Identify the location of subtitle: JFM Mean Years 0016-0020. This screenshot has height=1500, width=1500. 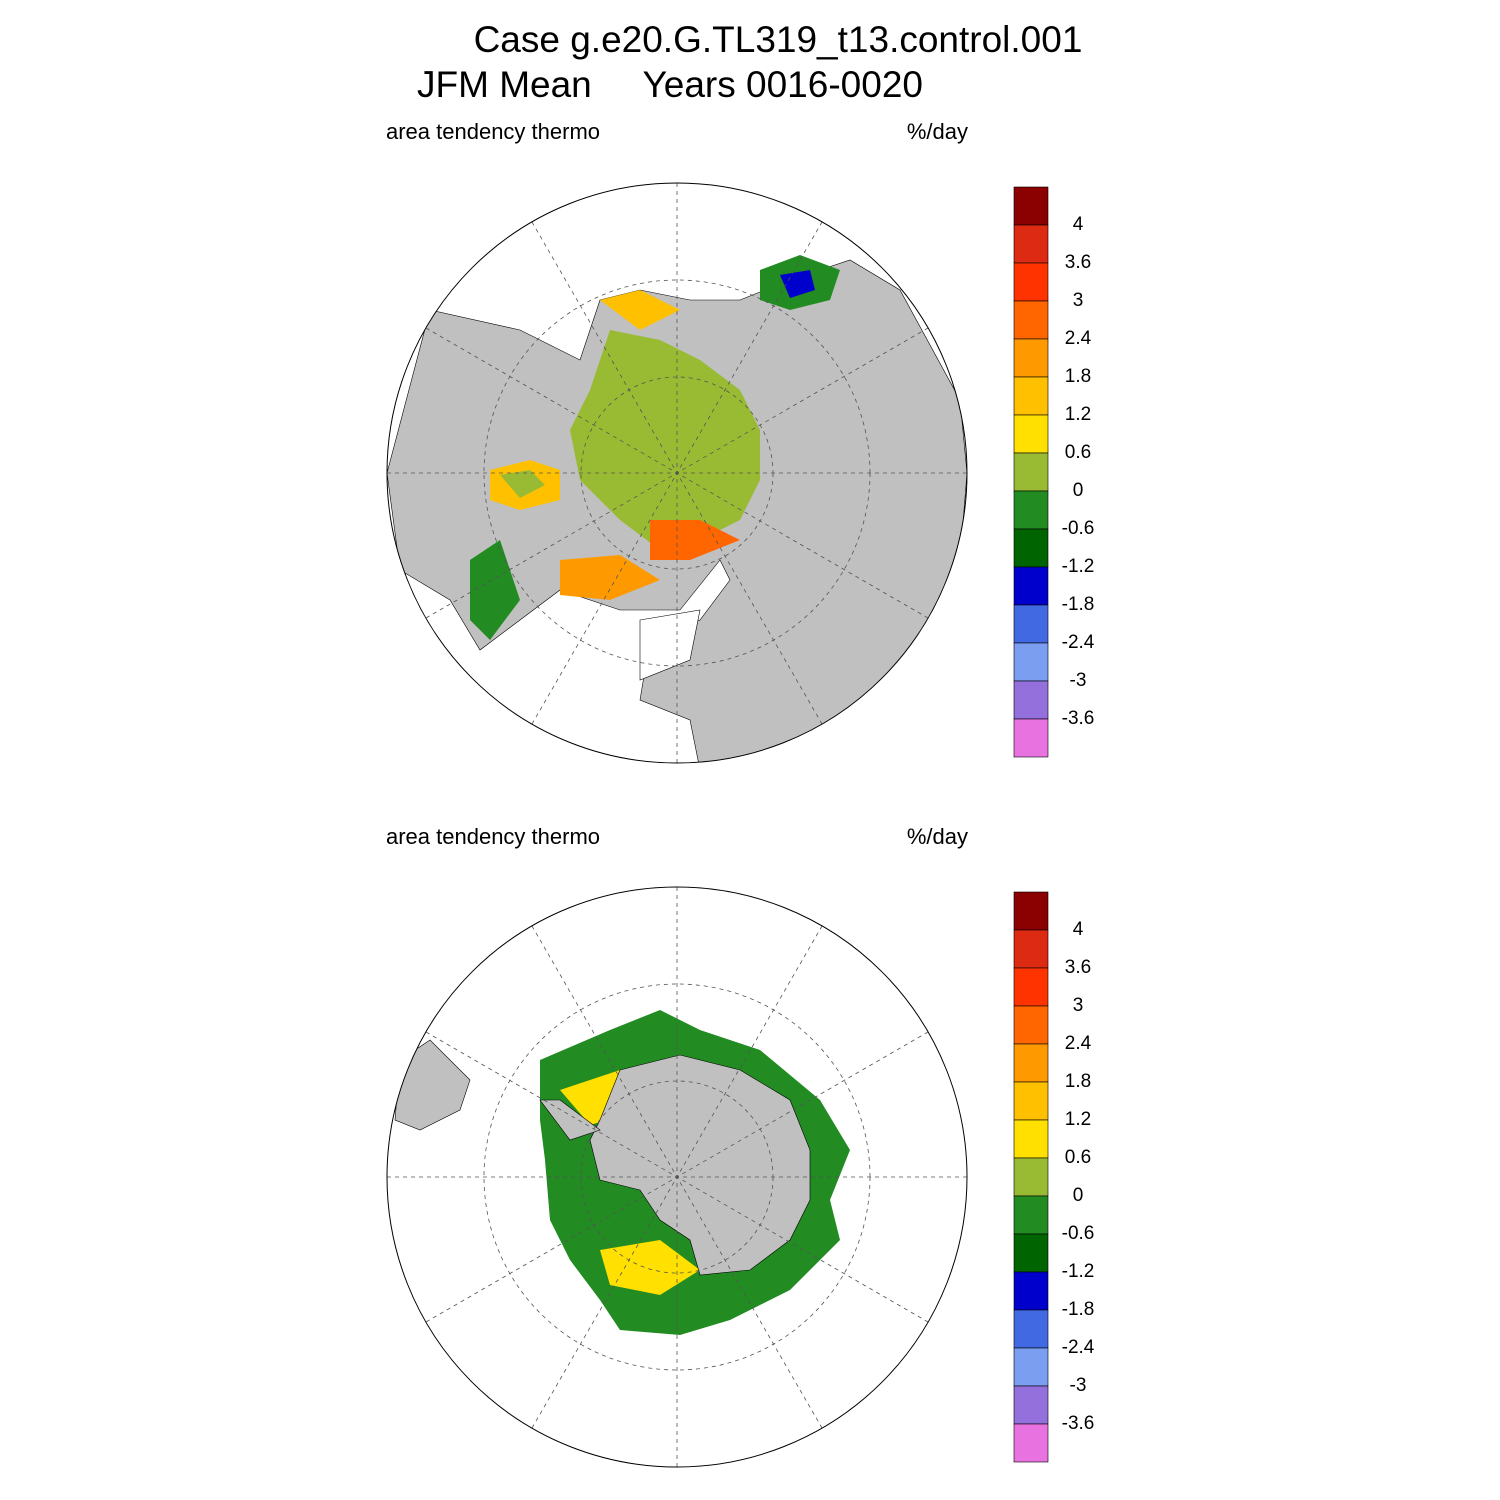
(670, 84).